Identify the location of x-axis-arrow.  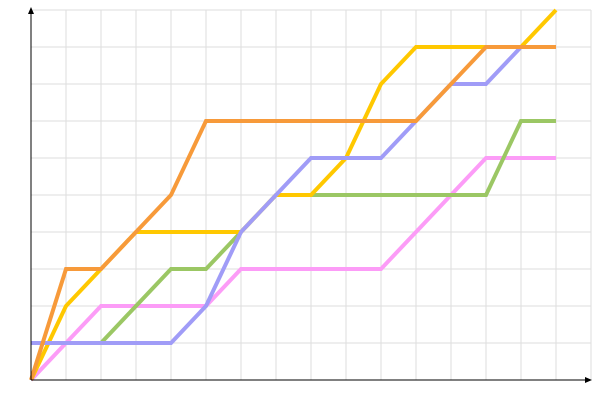
(588, 380).